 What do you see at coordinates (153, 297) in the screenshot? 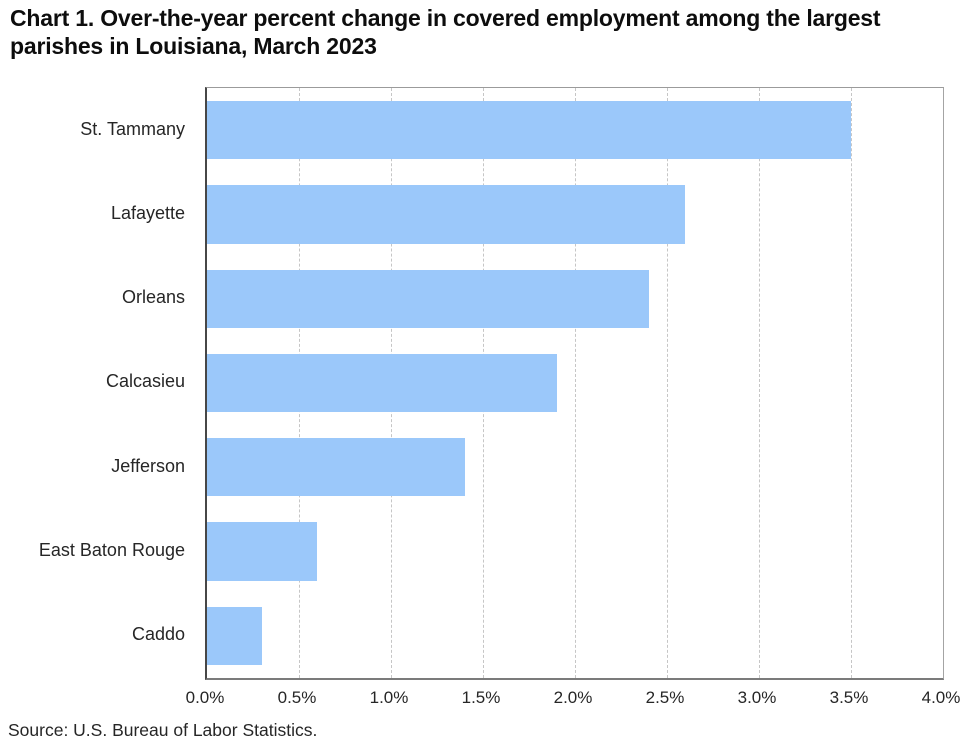
I see `category-label: Orleans` at bounding box center [153, 297].